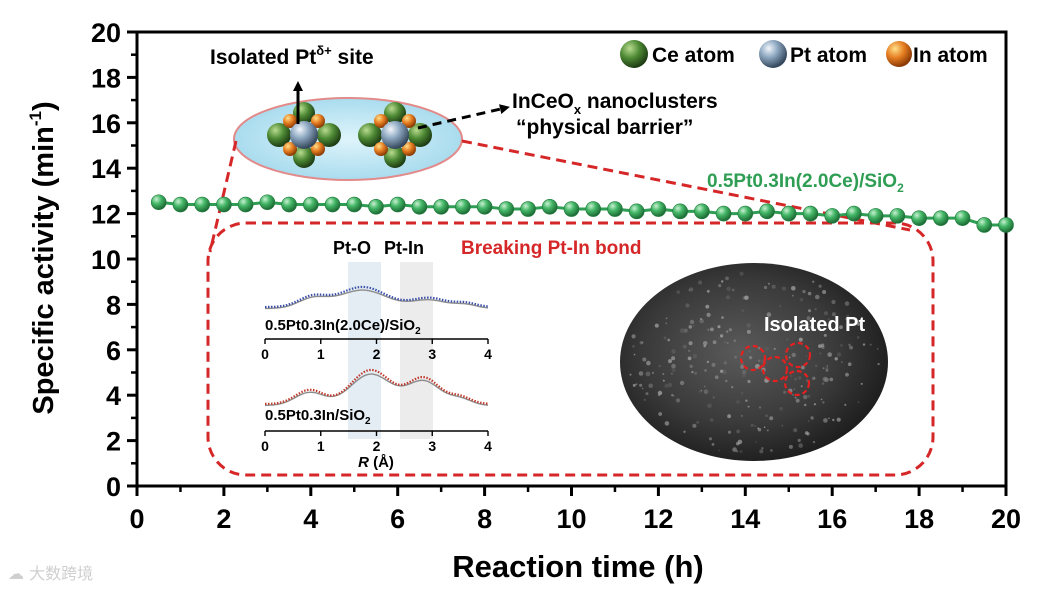  What do you see at coordinates (418, 331) in the screenshot?
I see `exafs-top-sample-sub: 2` at bounding box center [418, 331].